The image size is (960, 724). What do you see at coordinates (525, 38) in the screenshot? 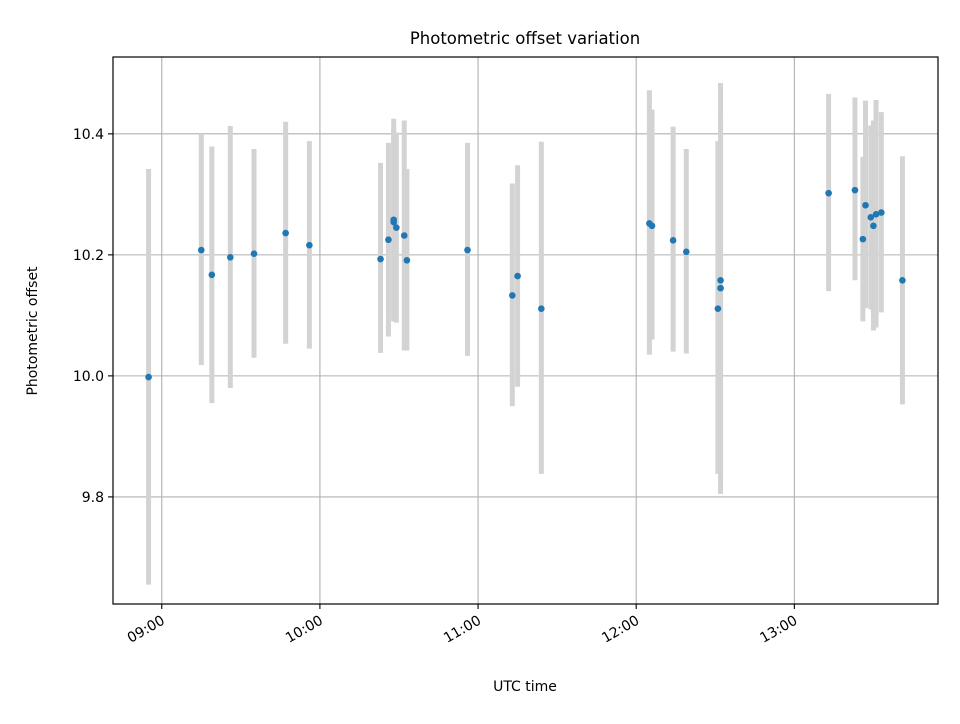
I see `chart-title: Photometric offset variation` at bounding box center [525, 38].